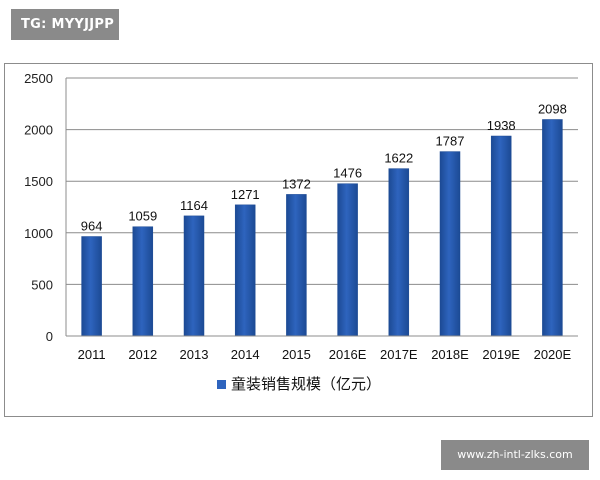 The height and width of the screenshot is (480, 600). Describe the element at coordinates (92, 354) in the screenshot. I see `x-tick-label: 2011` at that location.